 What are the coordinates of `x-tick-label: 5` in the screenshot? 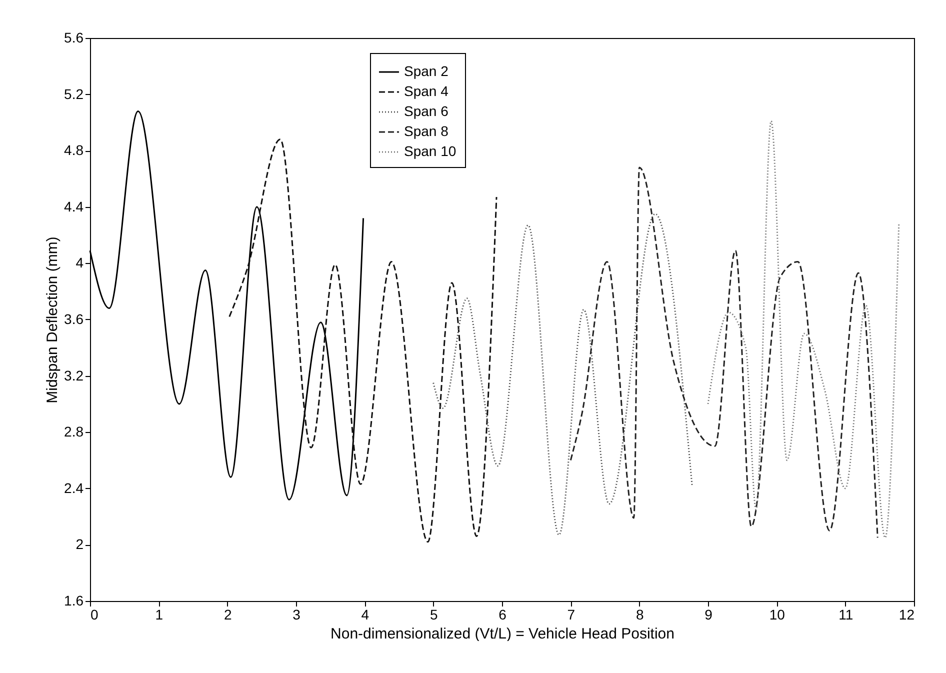 It's located at (434, 614).